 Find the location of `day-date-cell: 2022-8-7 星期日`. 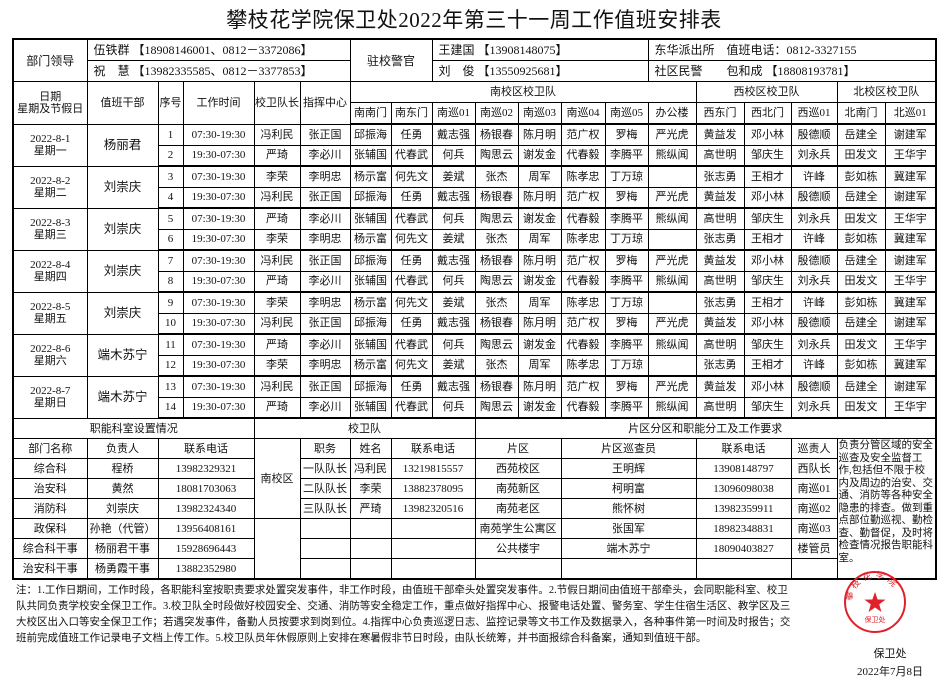

day-date-cell: 2022-8-7 星期日 is located at coordinates (50, 397).